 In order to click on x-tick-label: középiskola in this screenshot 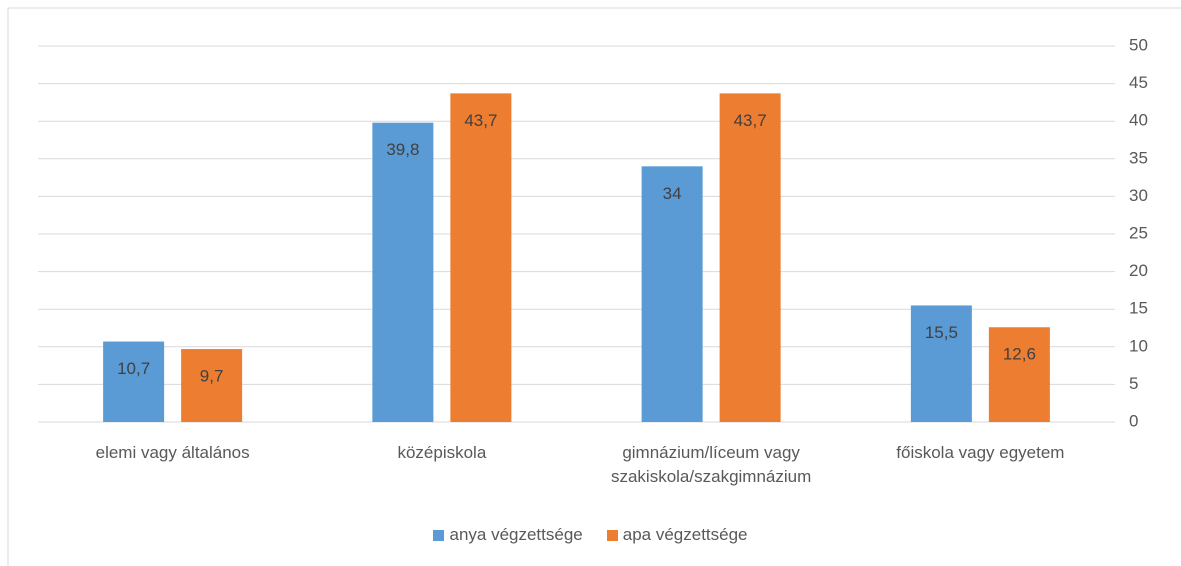, I will do `click(442, 452)`.